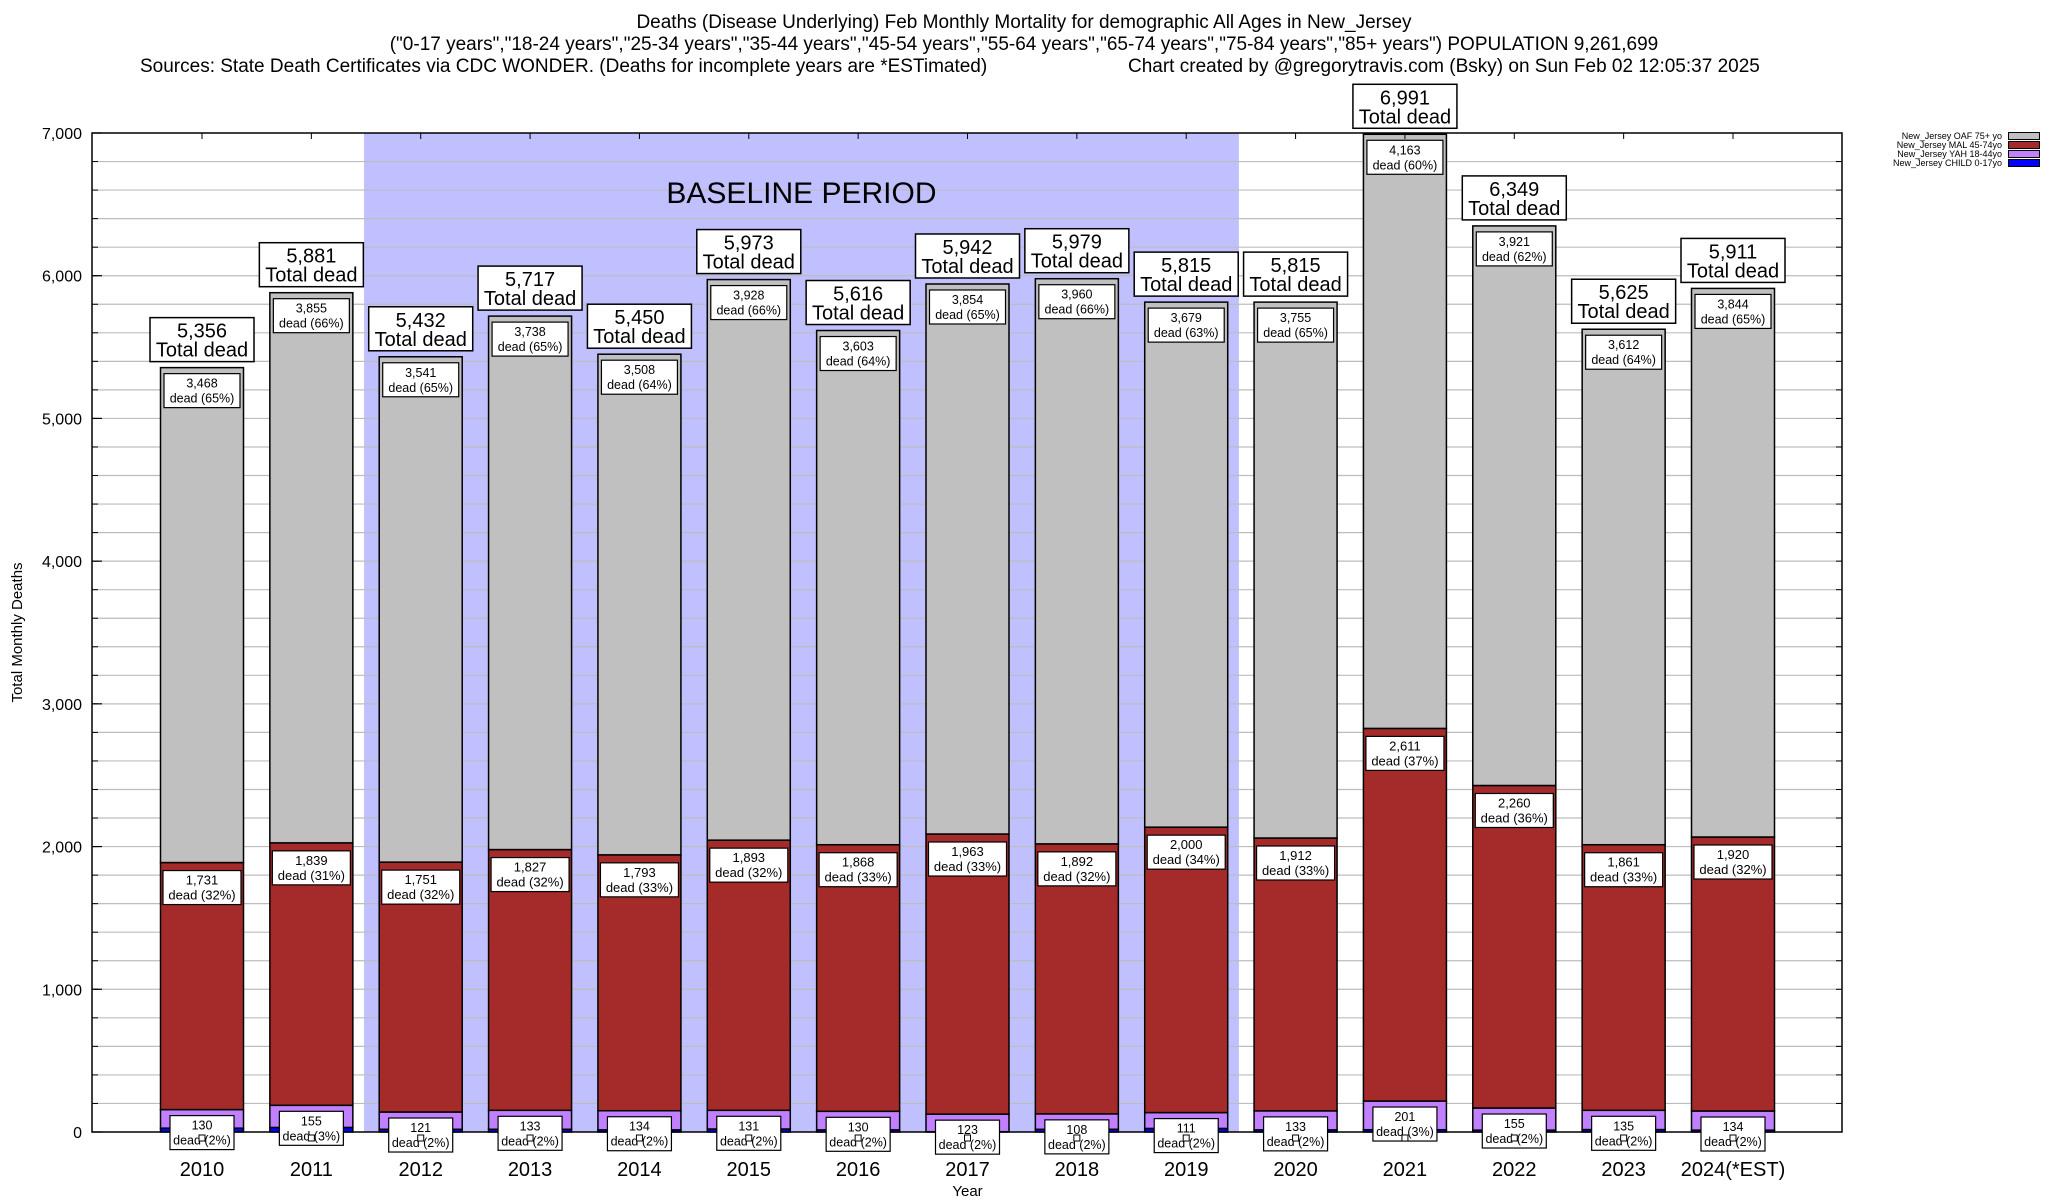  What do you see at coordinates (530, 347) in the screenshot?
I see `oaf-label-pct: dead (65%)` at bounding box center [530, 347].